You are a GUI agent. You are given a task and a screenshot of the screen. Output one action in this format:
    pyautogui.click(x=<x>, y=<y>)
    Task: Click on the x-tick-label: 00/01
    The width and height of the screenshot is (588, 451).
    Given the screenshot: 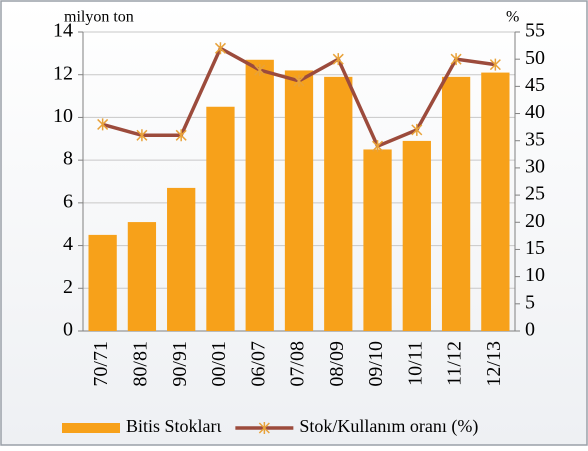 What is the action you would take?
    pyautogui.click(x=219, y=364)
    